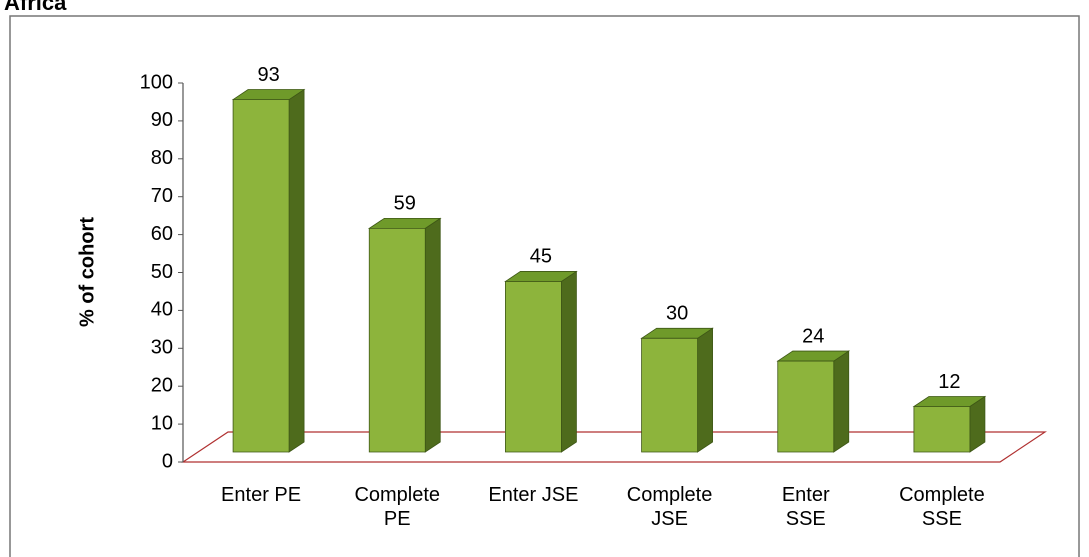 The height and width of the screenshot is (557, 1089). What do you see at coordinates (162, 385) in the screenshot?
I see `y-tick-label: 20` at bounding box center [162, 385].